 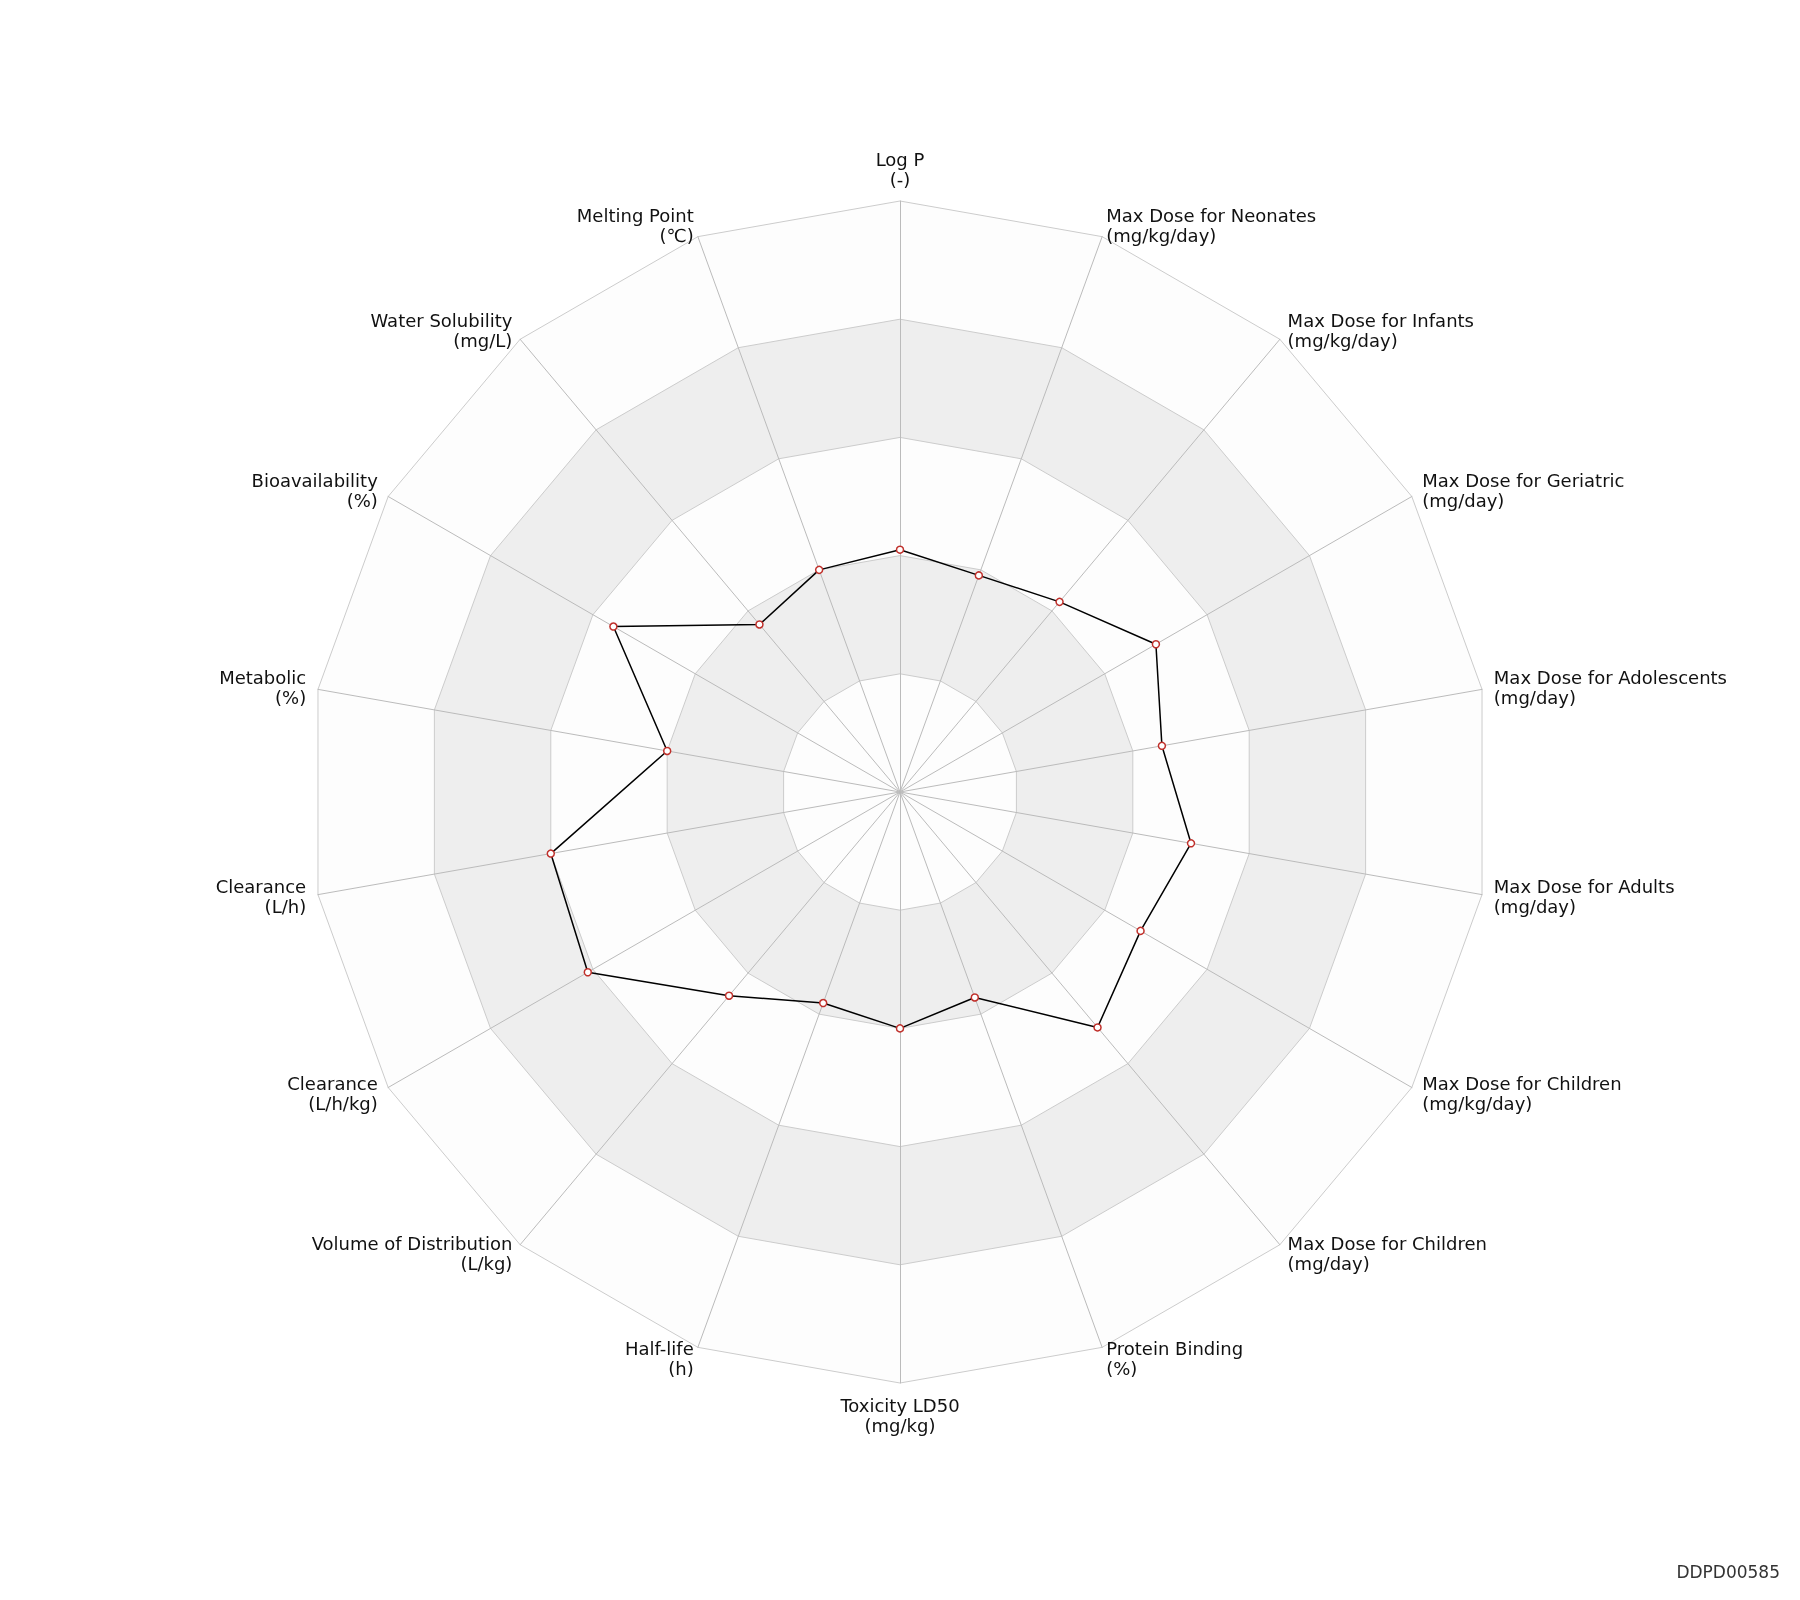 What do you see at coordinates (315, 490) in the screenshot?
I see `spoke-label: Bioavailability (%)` at bounding box center [315, 490].